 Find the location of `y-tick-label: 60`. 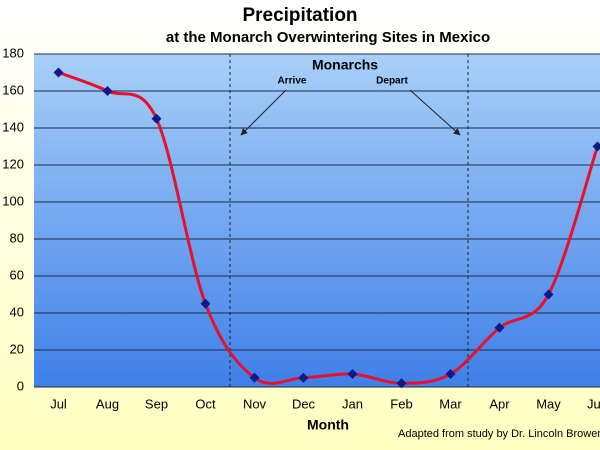

y-tick-label: 60 is located at coordinates (17, 274).